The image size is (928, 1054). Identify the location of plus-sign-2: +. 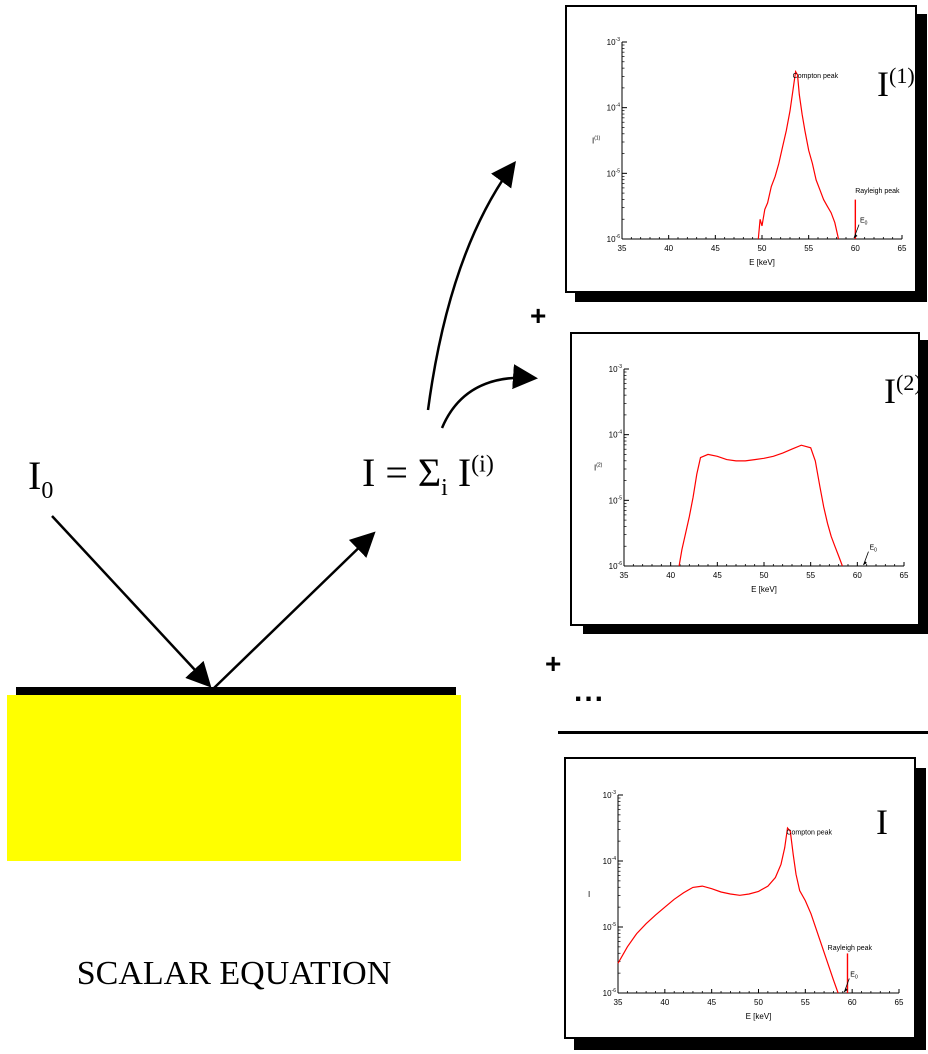
(553, 663).